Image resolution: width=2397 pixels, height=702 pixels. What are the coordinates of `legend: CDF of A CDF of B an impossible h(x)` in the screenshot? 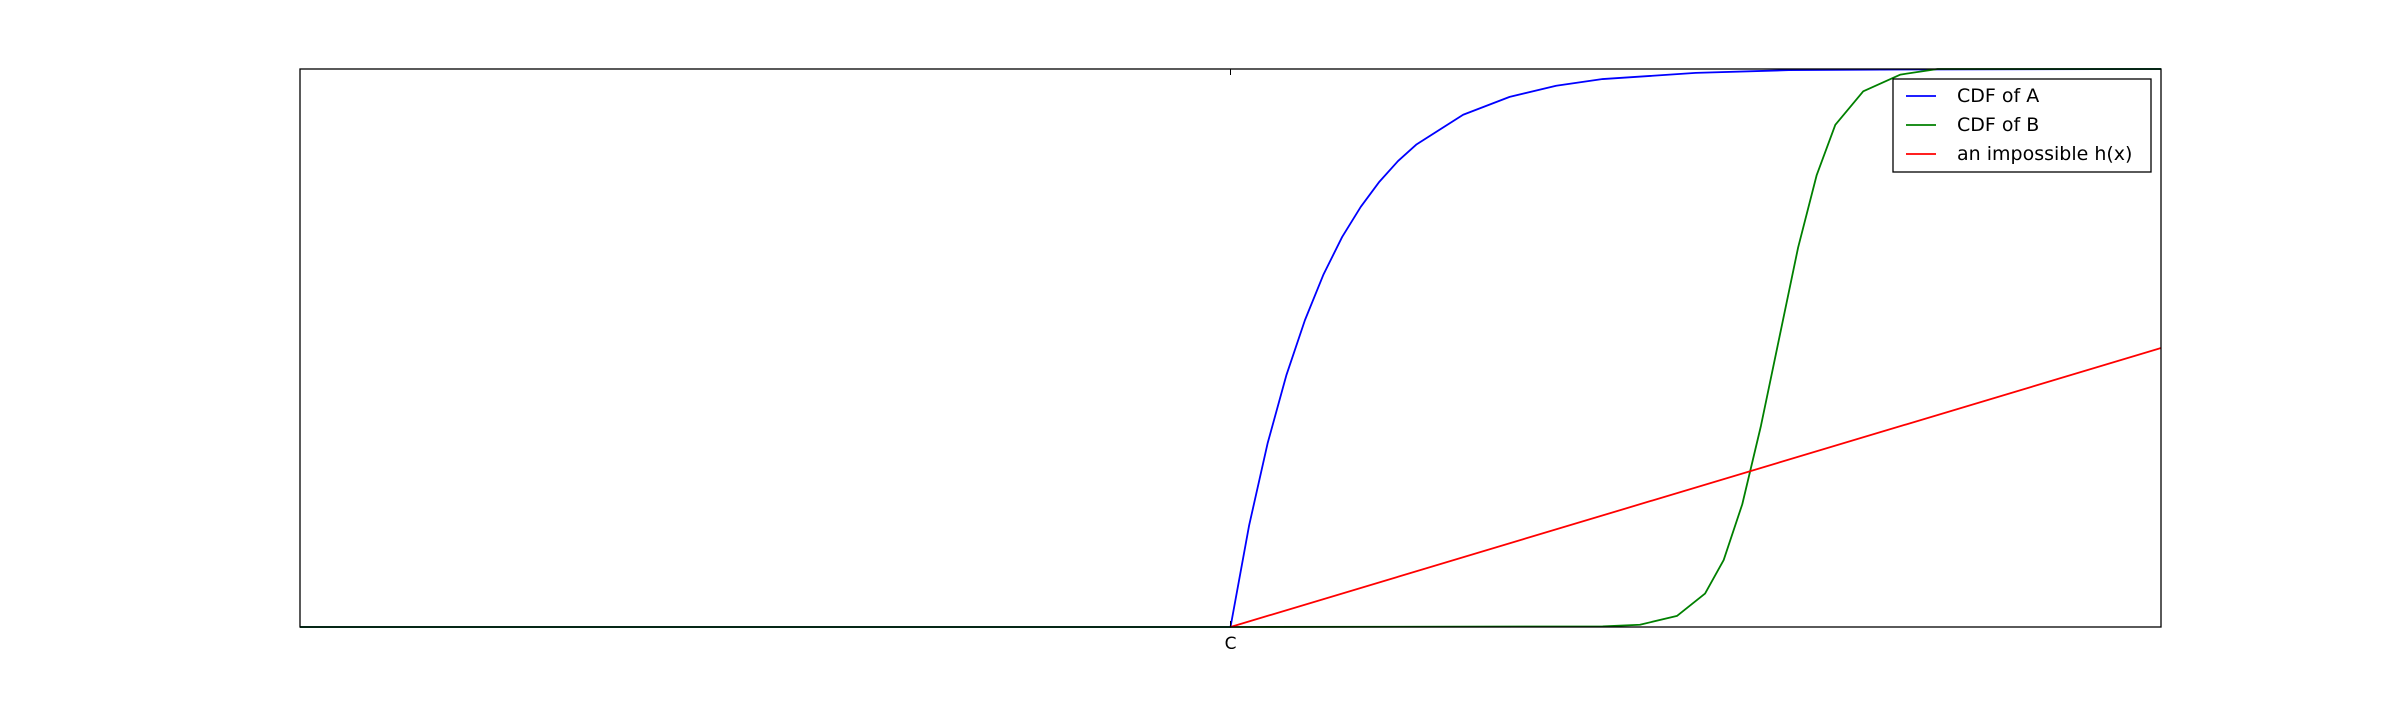 It's located at (2022, 125).